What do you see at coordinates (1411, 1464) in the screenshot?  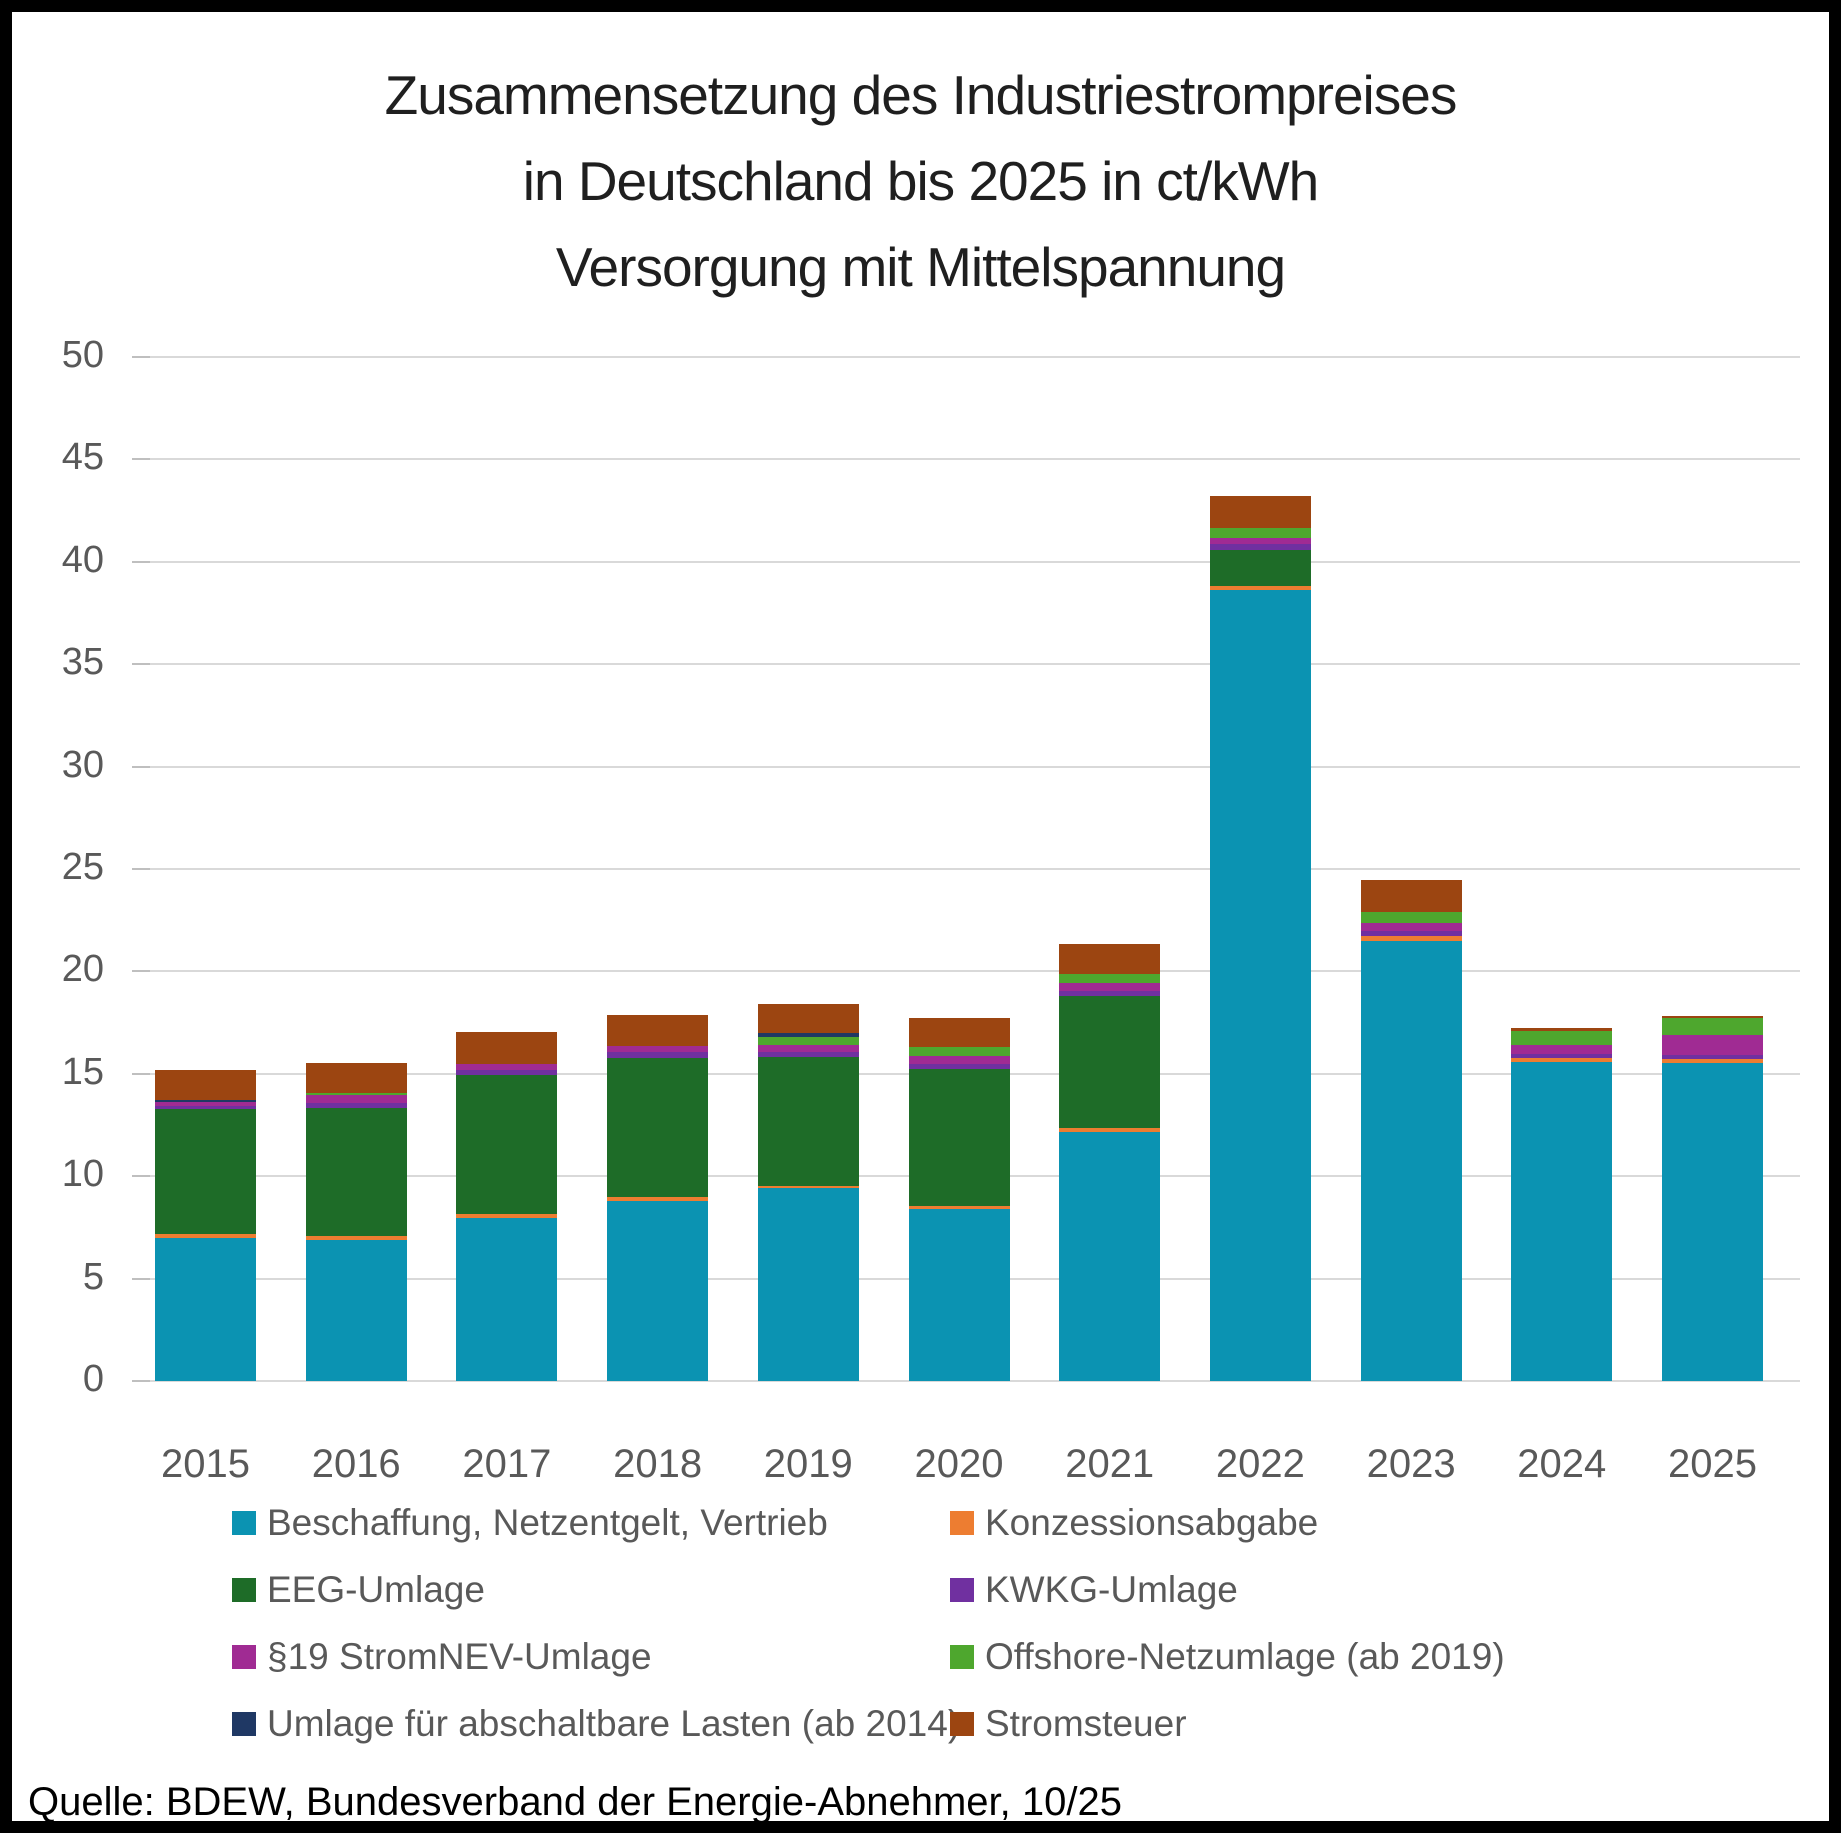 I see `x-tick-label: 2023` at bounding box center [1411, 1464].